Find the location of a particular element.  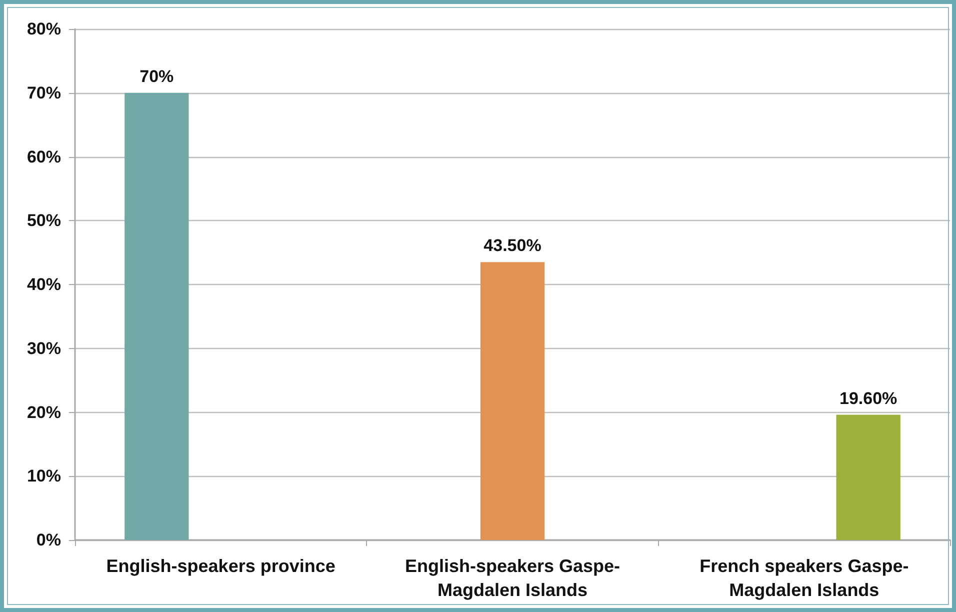

y-tick-label: 50% is located at coordinates (43, 220).